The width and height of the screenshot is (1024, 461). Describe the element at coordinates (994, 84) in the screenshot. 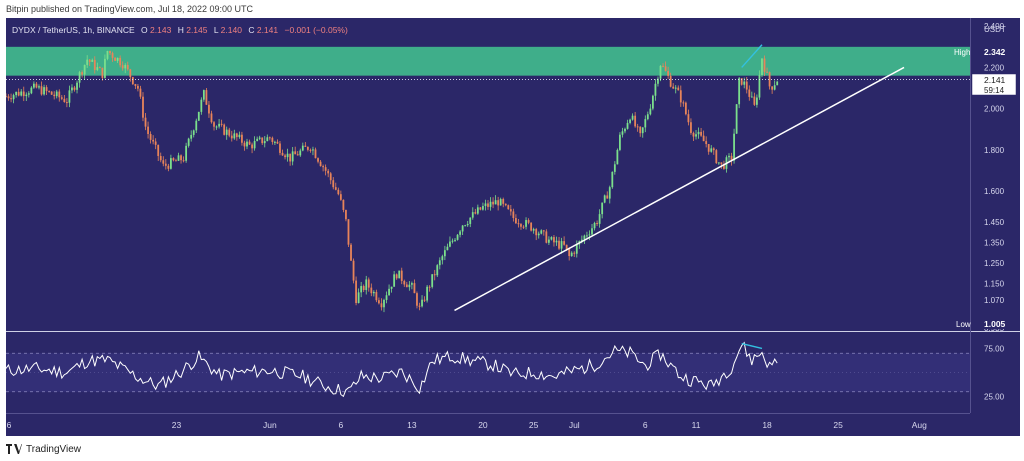

I see `last-price-marker: 2.141 59:14` at that location.